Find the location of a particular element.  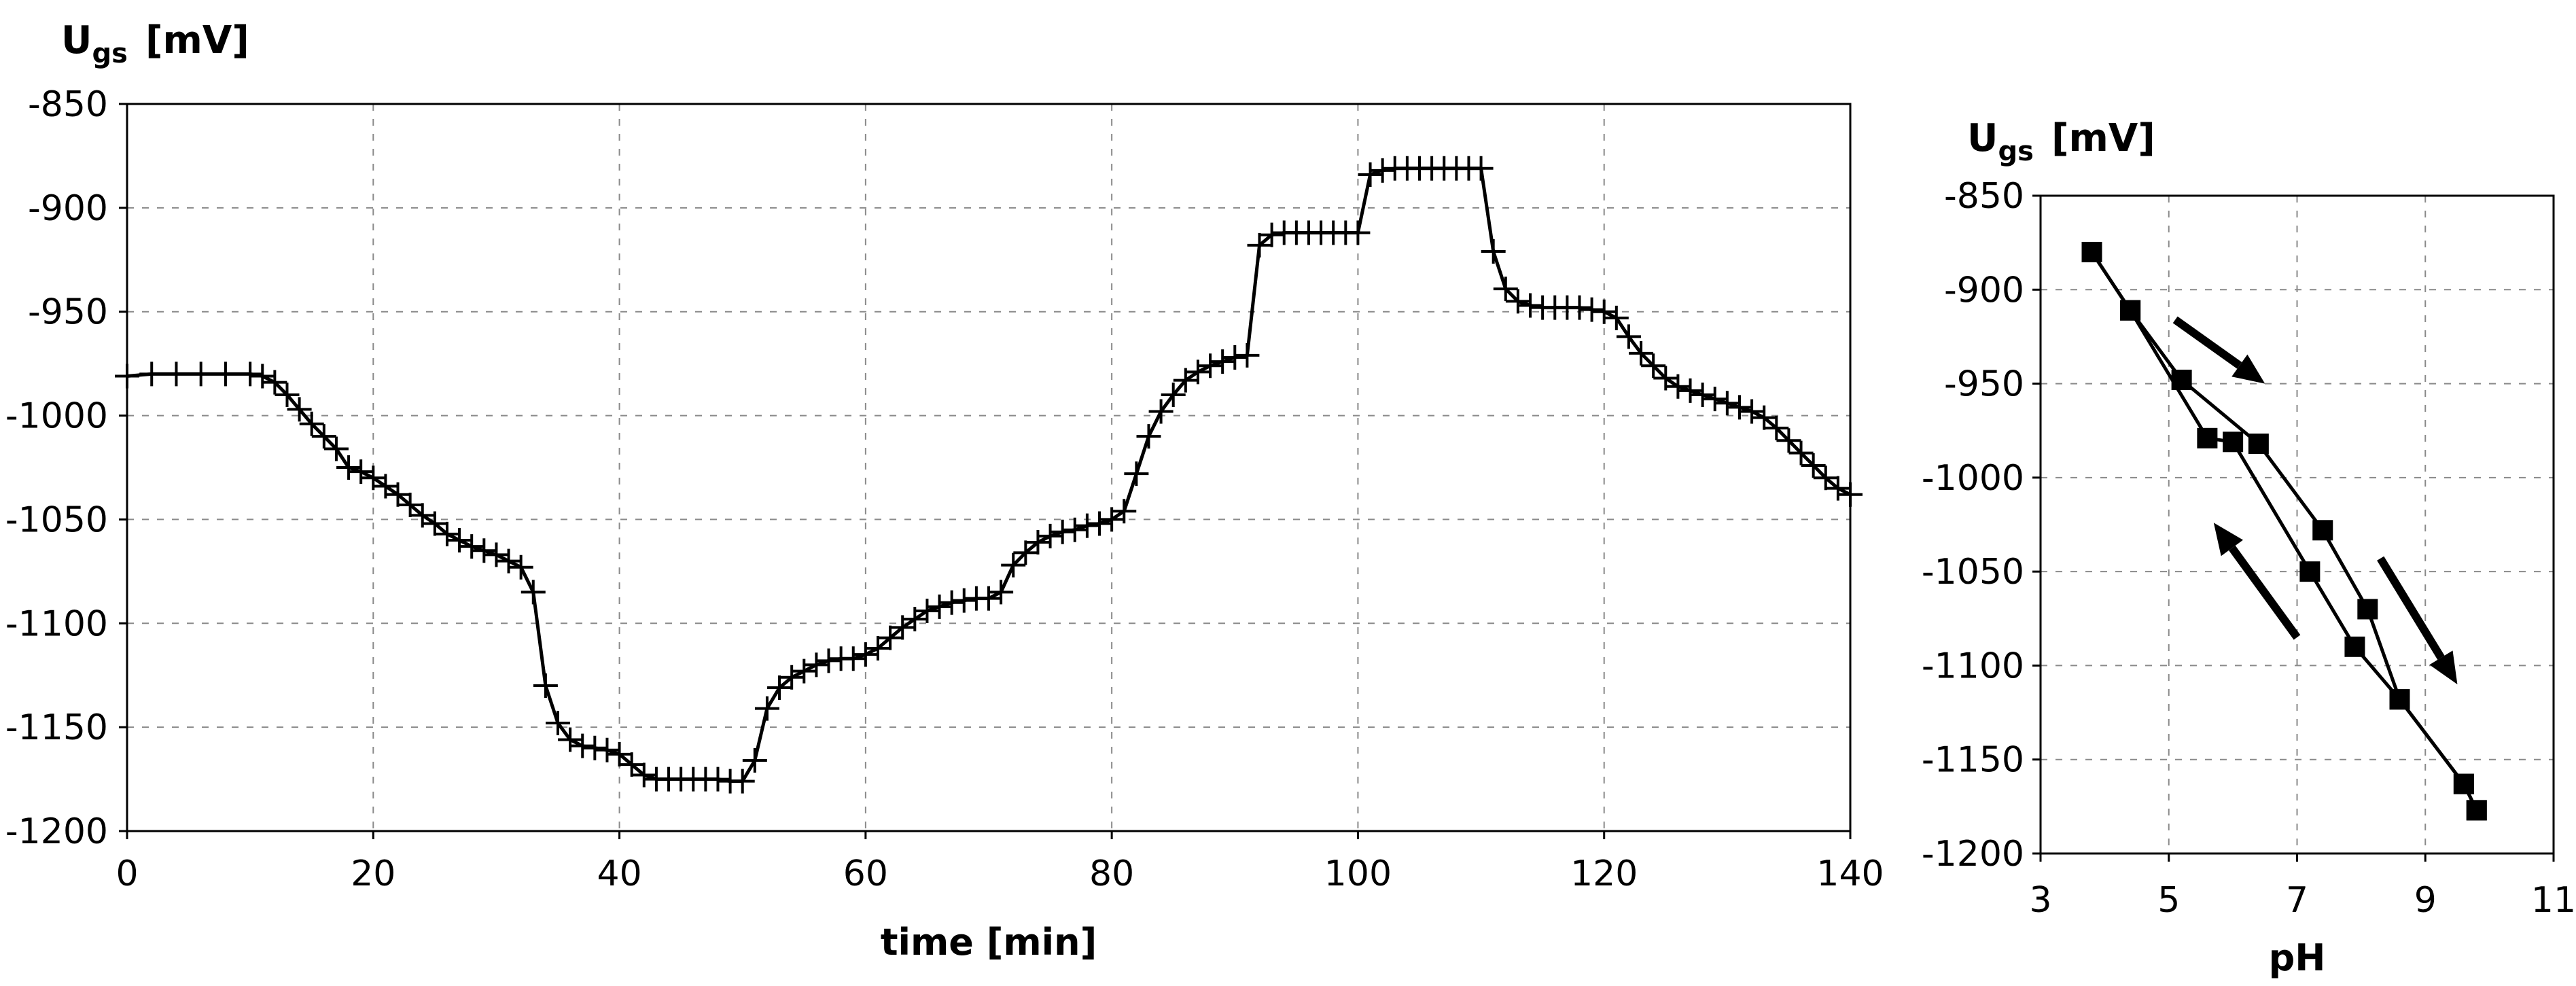

x-tick-label: 9 is located at coordinates (2425, 900).